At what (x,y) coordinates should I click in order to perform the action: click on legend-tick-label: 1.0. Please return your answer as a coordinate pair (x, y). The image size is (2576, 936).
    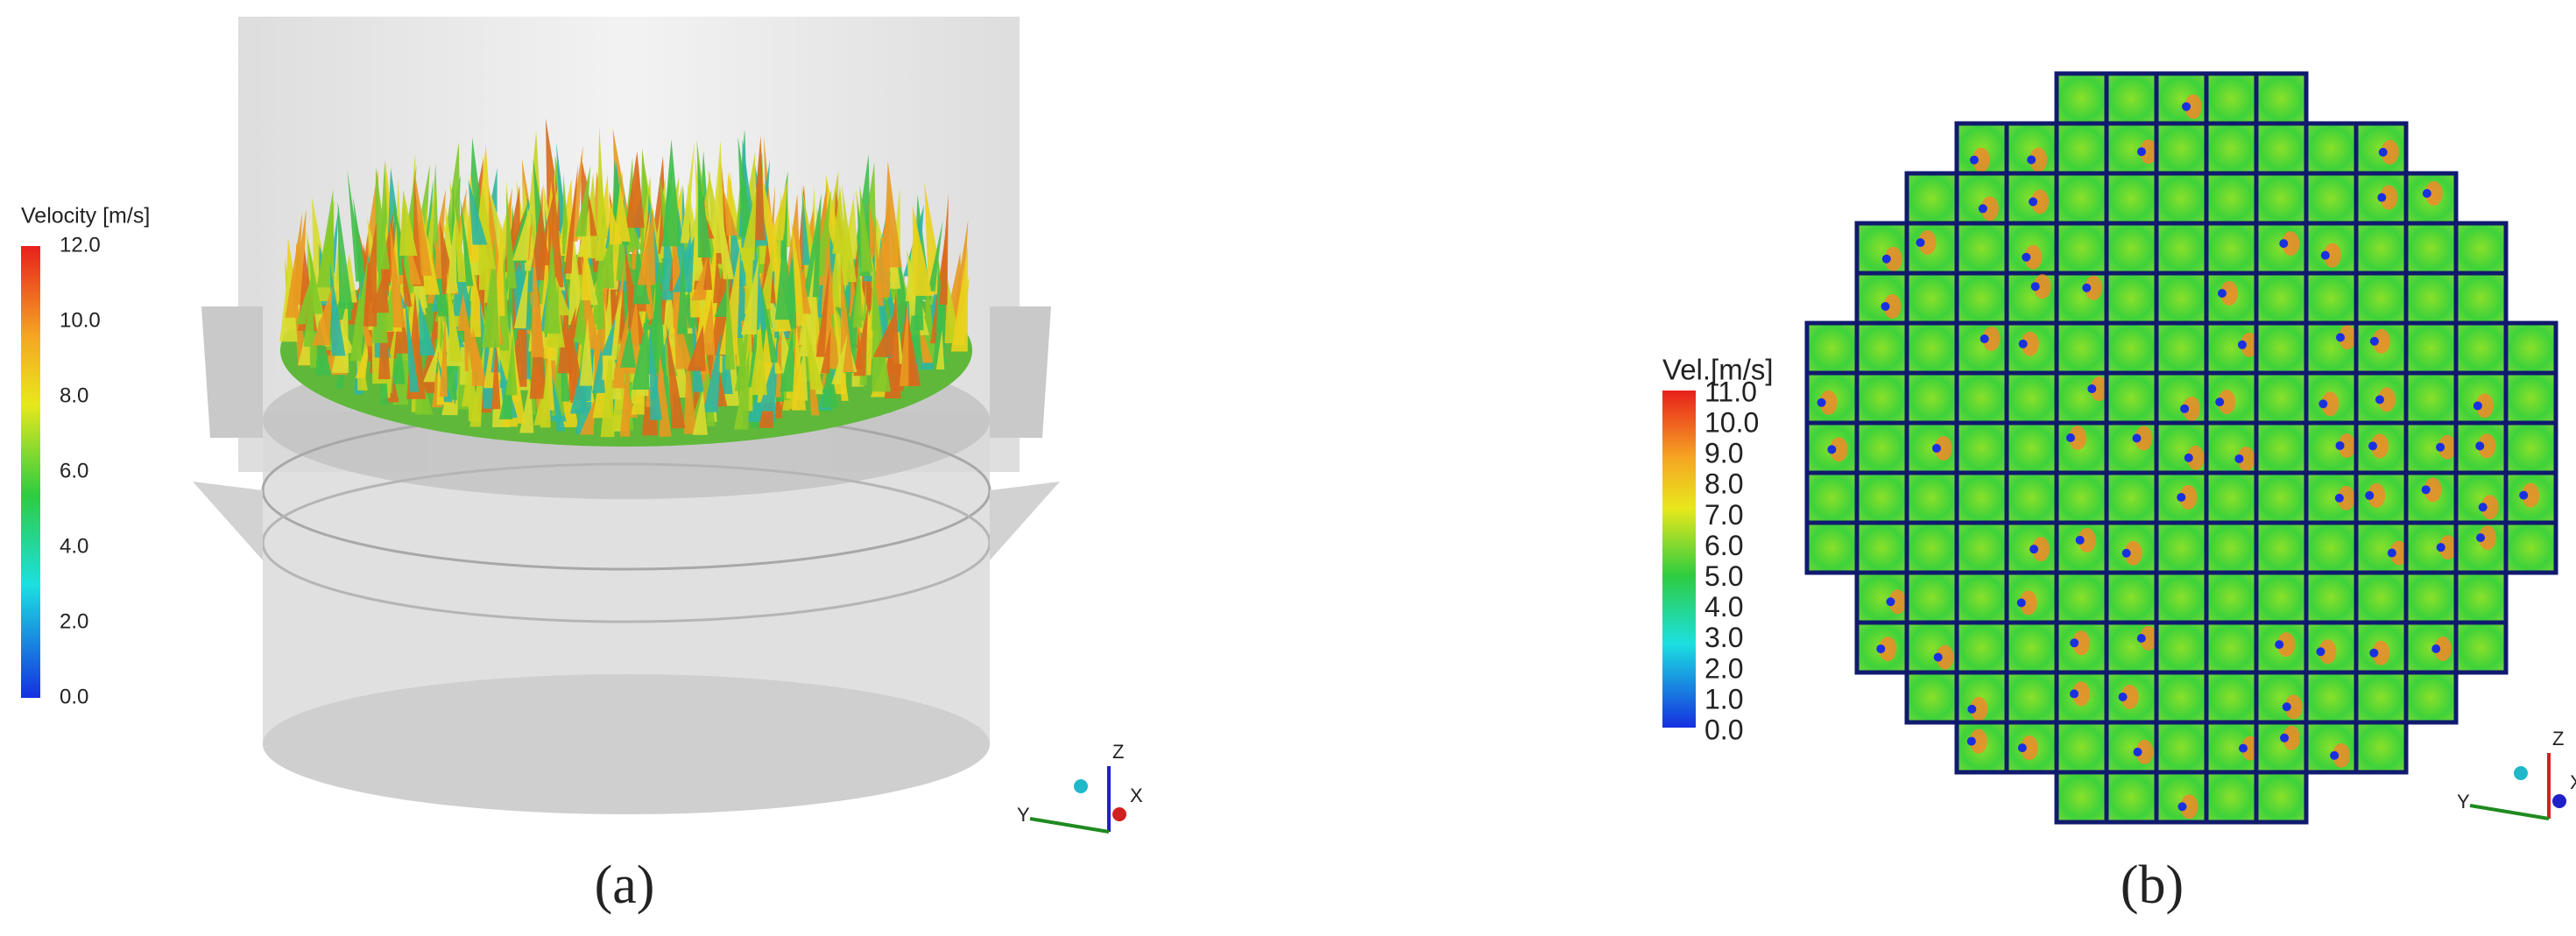
    Looking at the image, I should click on (1724, 698).